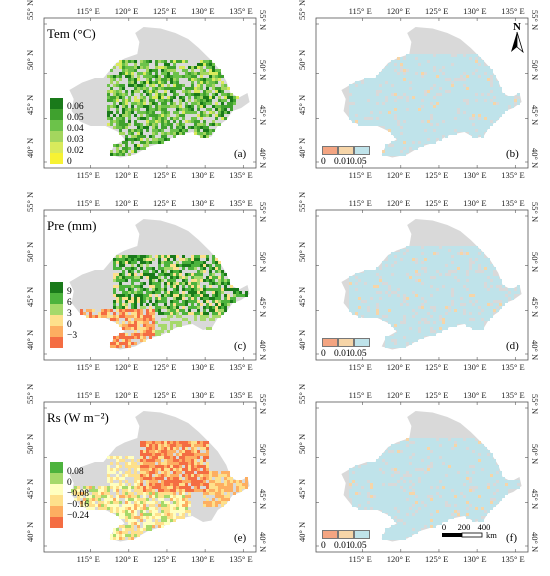 The height and width of the screenshot is (576, 550). What do you see at coordinates (72, 336) in the screenshot?
I see `legend-label: −3` at bounding box center [72, 336].